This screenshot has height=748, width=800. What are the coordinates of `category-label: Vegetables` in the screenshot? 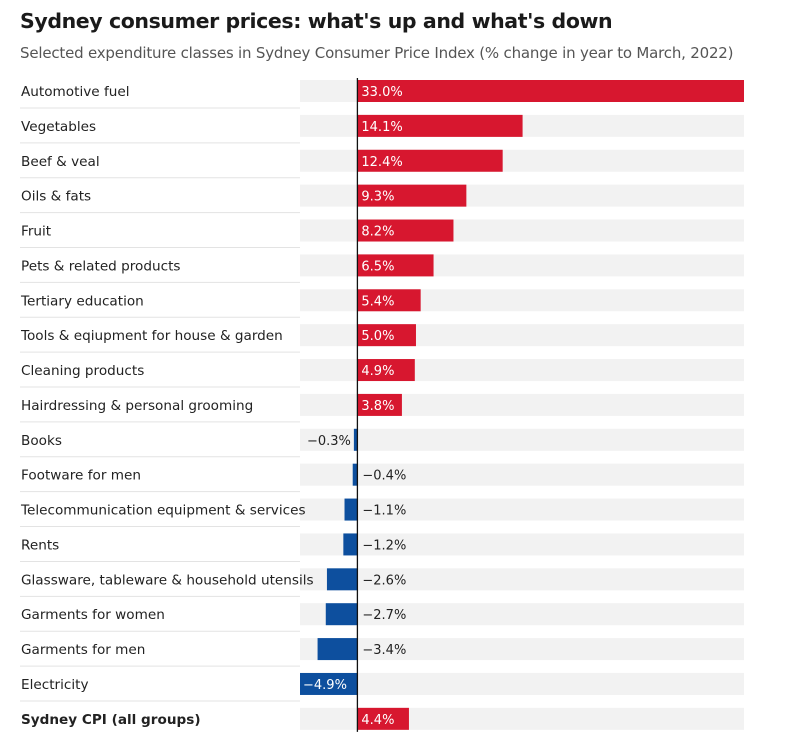 It's located at (58, 127).